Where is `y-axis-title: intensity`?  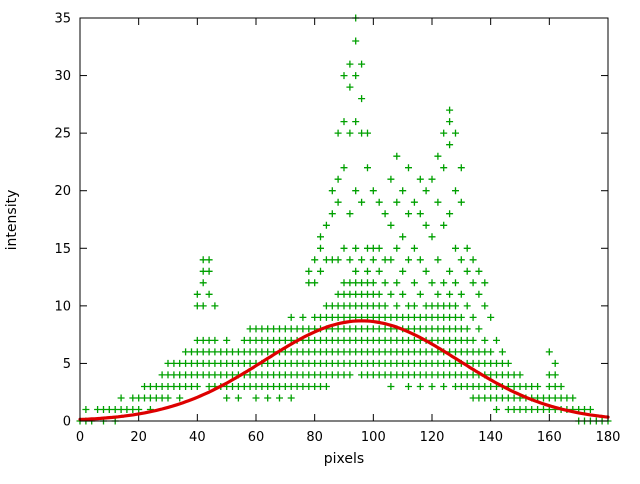 y-axis-title: intensity is located at coordinates (12, 220).